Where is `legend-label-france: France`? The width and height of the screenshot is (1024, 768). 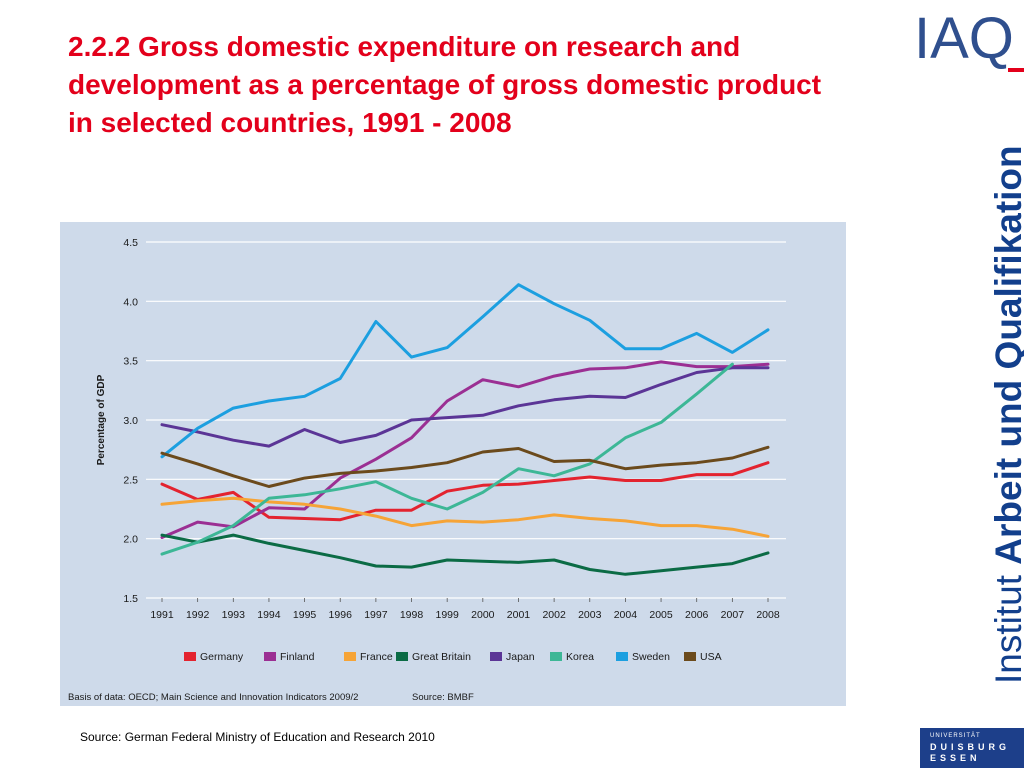 legend-label-france: France is located at coordinates (376, 657).